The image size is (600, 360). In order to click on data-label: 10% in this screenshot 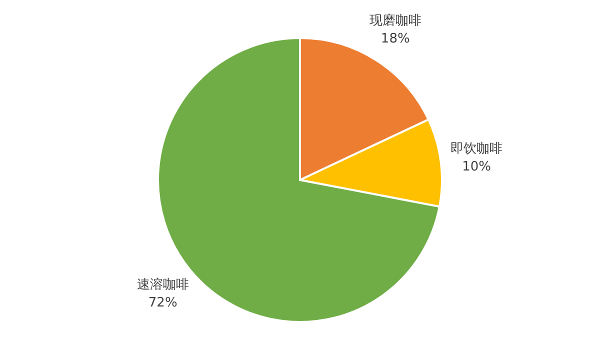, I will do `click(477, 167)`.